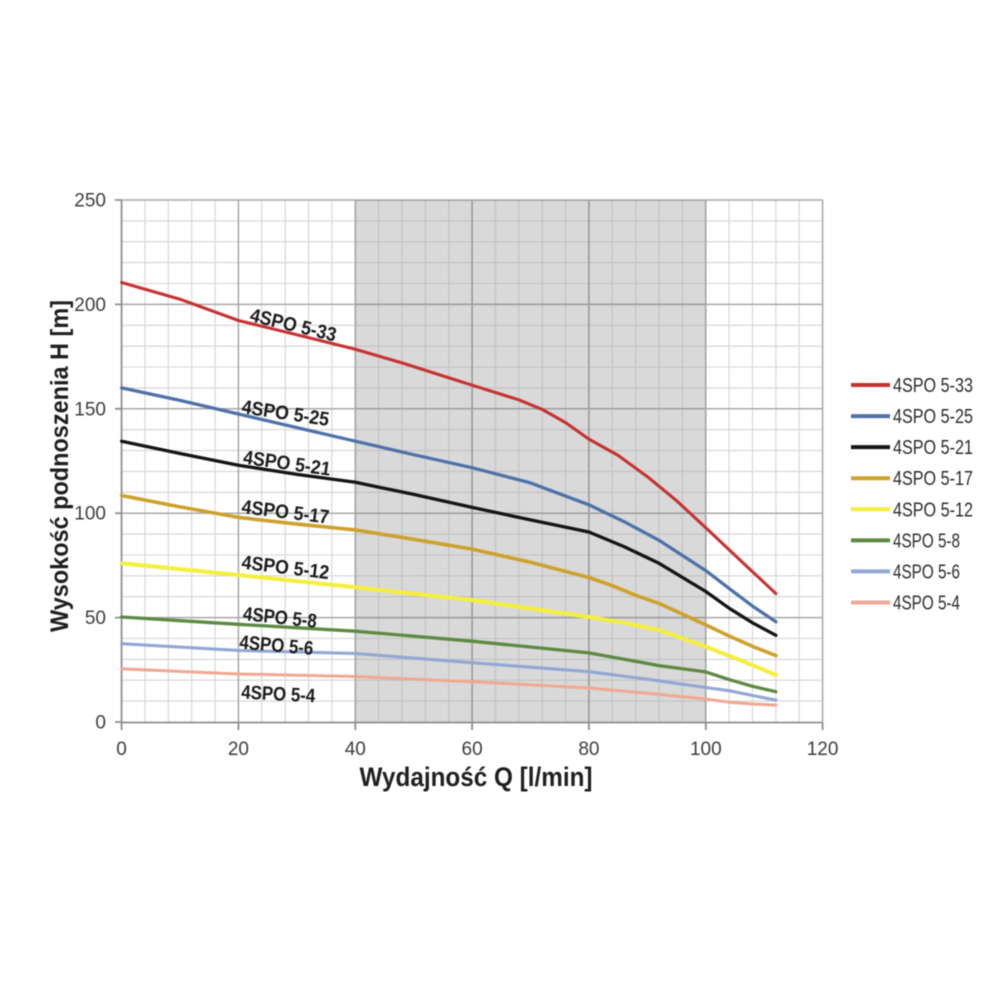  What do you see at coordinates (933, 448) in the screenshot?
I see `svg-text: 4SPO 5-21` at bounding box center [933, 448].